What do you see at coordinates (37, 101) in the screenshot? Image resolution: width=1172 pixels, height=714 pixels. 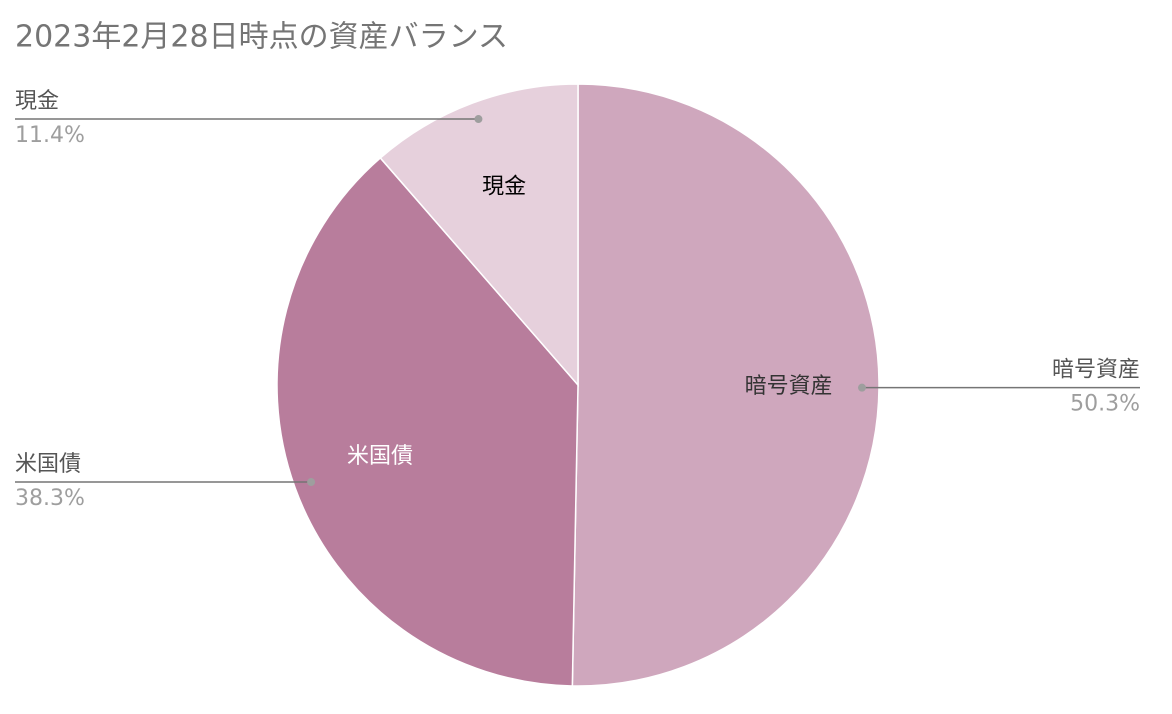 I see `legend-label: 現金` at bounding box center [37, 101].